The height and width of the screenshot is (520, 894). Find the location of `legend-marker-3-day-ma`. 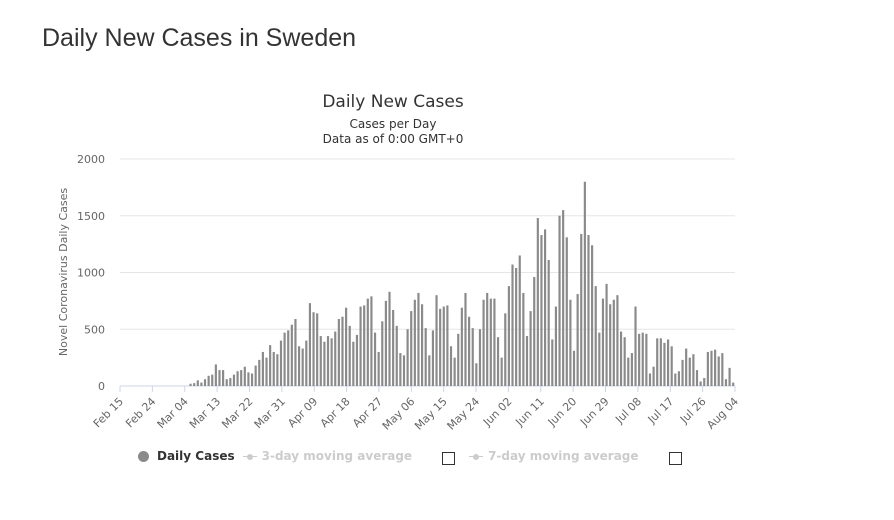

legend-marker-3-day-ma is located at coordinates (249, 456).